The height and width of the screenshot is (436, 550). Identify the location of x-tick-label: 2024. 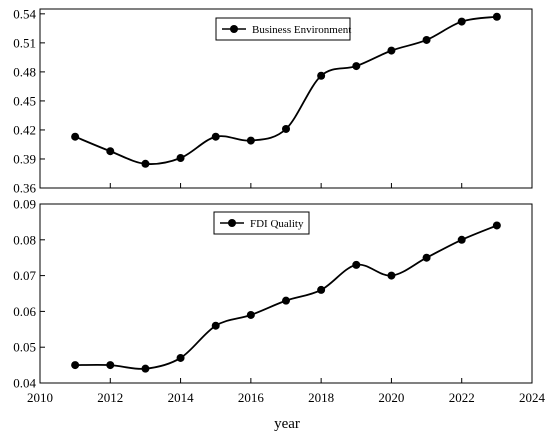
(532, 397).